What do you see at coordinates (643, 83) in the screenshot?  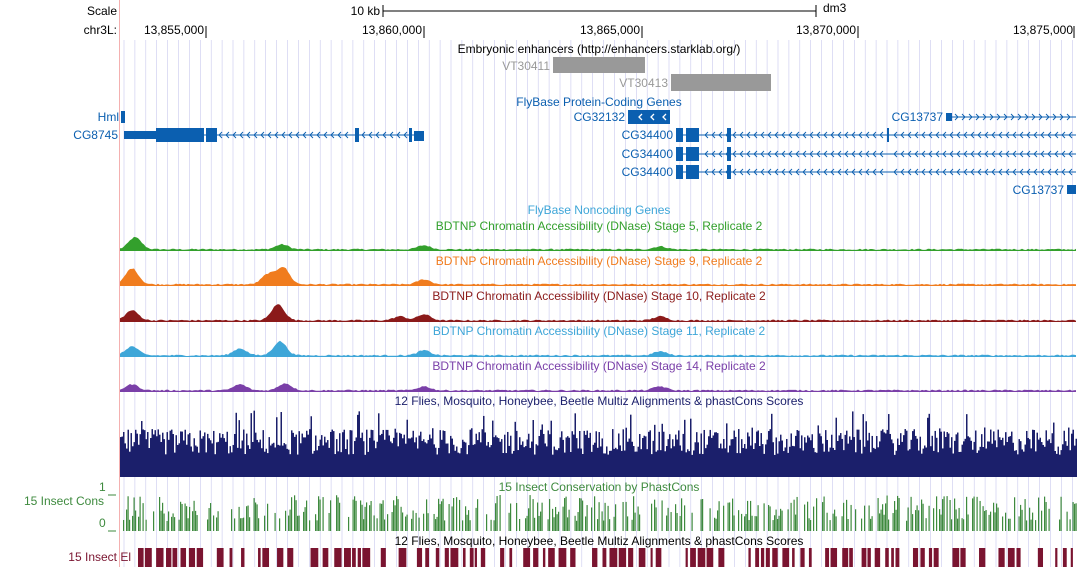 I see `enhancer-label-vt30413: VT30413` at bounding box center [643, 83].